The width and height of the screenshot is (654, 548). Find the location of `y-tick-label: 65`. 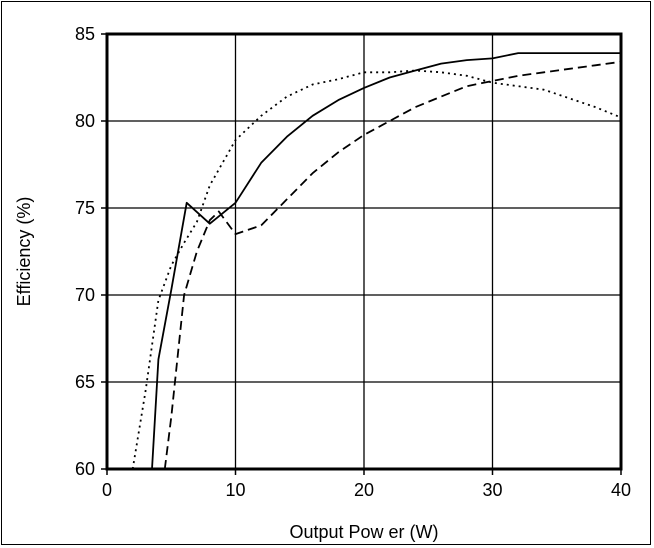

y-tick-label: 65 is located at coordinates (85, 382).